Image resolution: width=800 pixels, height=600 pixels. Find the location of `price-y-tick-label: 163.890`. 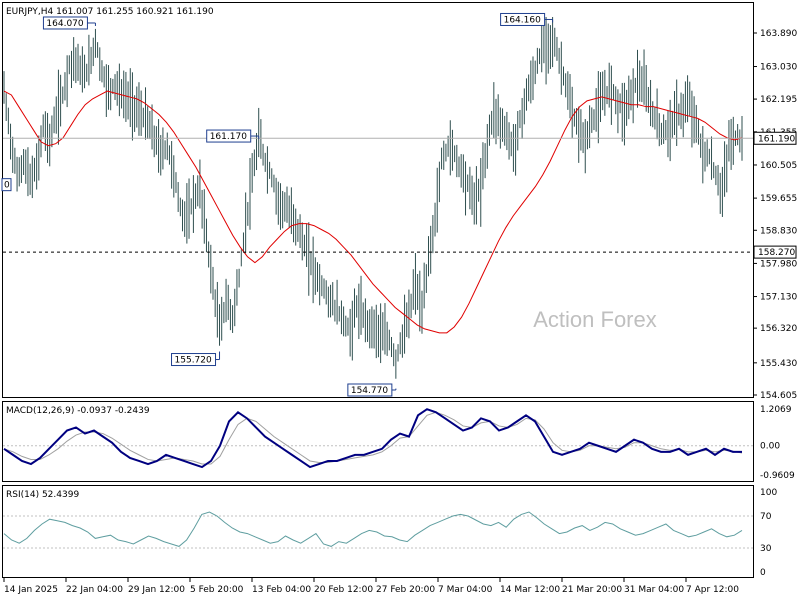

price-y-tick-label: 163.890 is located at coordinates (778, 34).